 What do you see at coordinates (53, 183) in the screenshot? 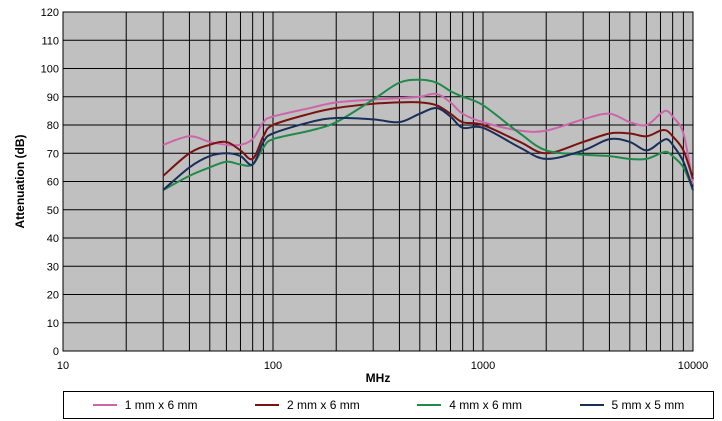
I see `y-tick-label: 60` at bounding box center [53, 183].